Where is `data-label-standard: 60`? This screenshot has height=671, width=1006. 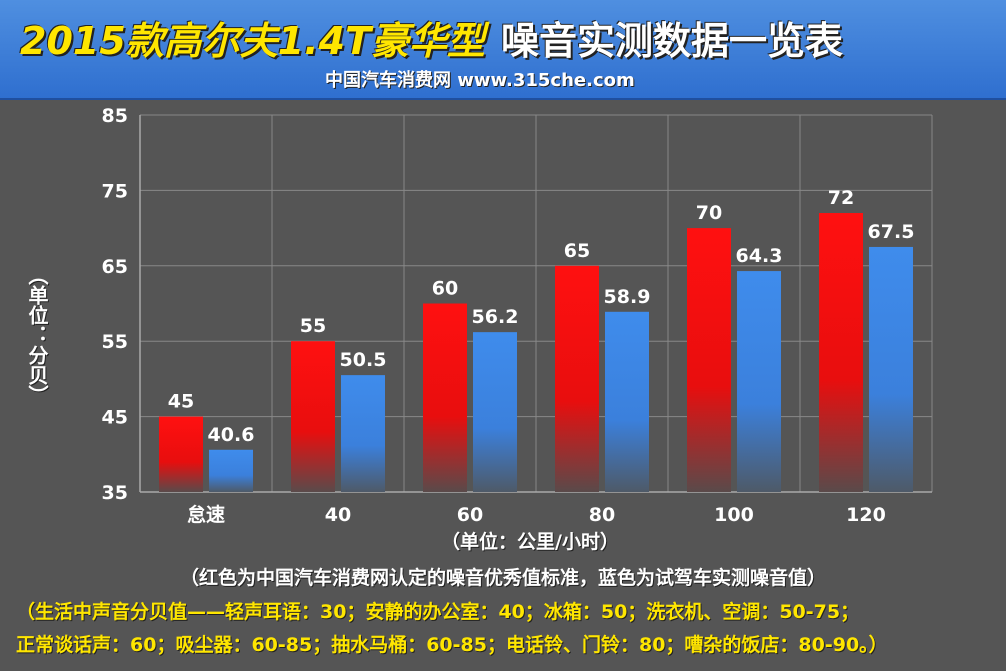
data-label-standard: 60 is located at coordinates (445, 289).